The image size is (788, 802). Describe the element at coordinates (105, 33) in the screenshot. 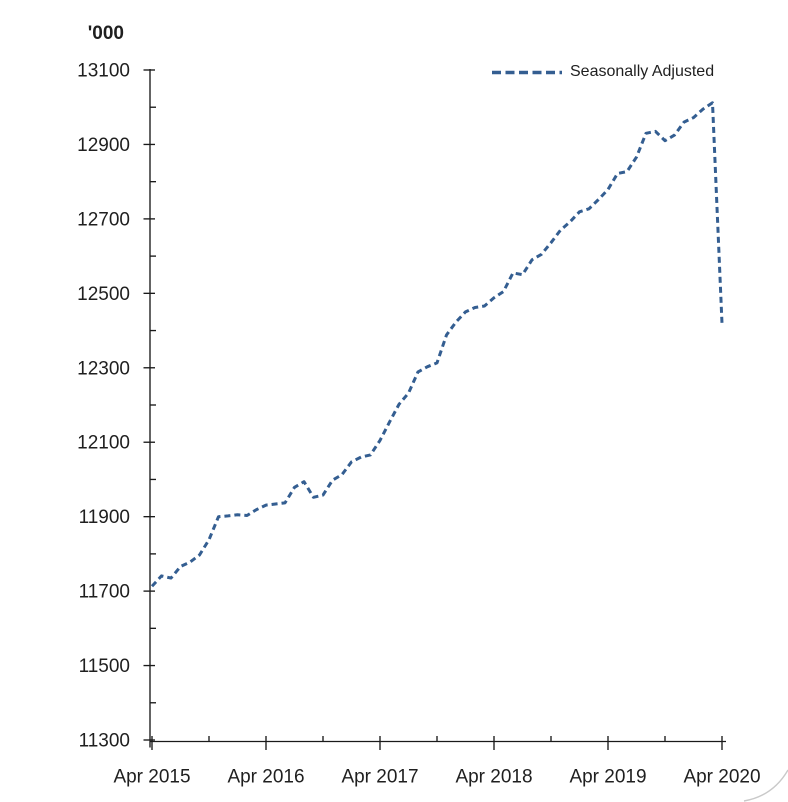

I see `y-axis-unit-label: '000` at that location.